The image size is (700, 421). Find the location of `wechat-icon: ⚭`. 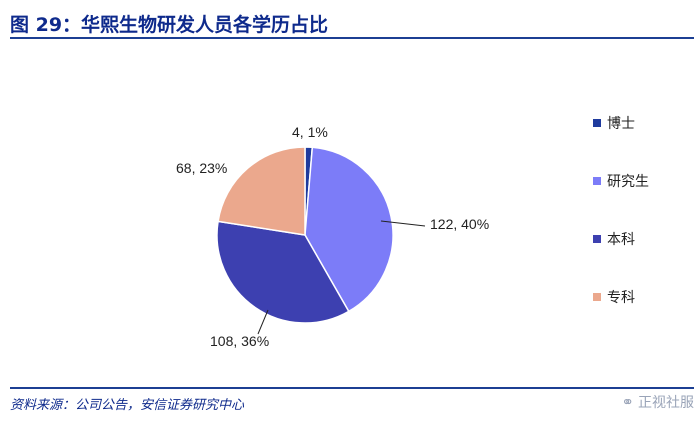

wechat-icon: ⚭ is located at coordinates (627, 402).